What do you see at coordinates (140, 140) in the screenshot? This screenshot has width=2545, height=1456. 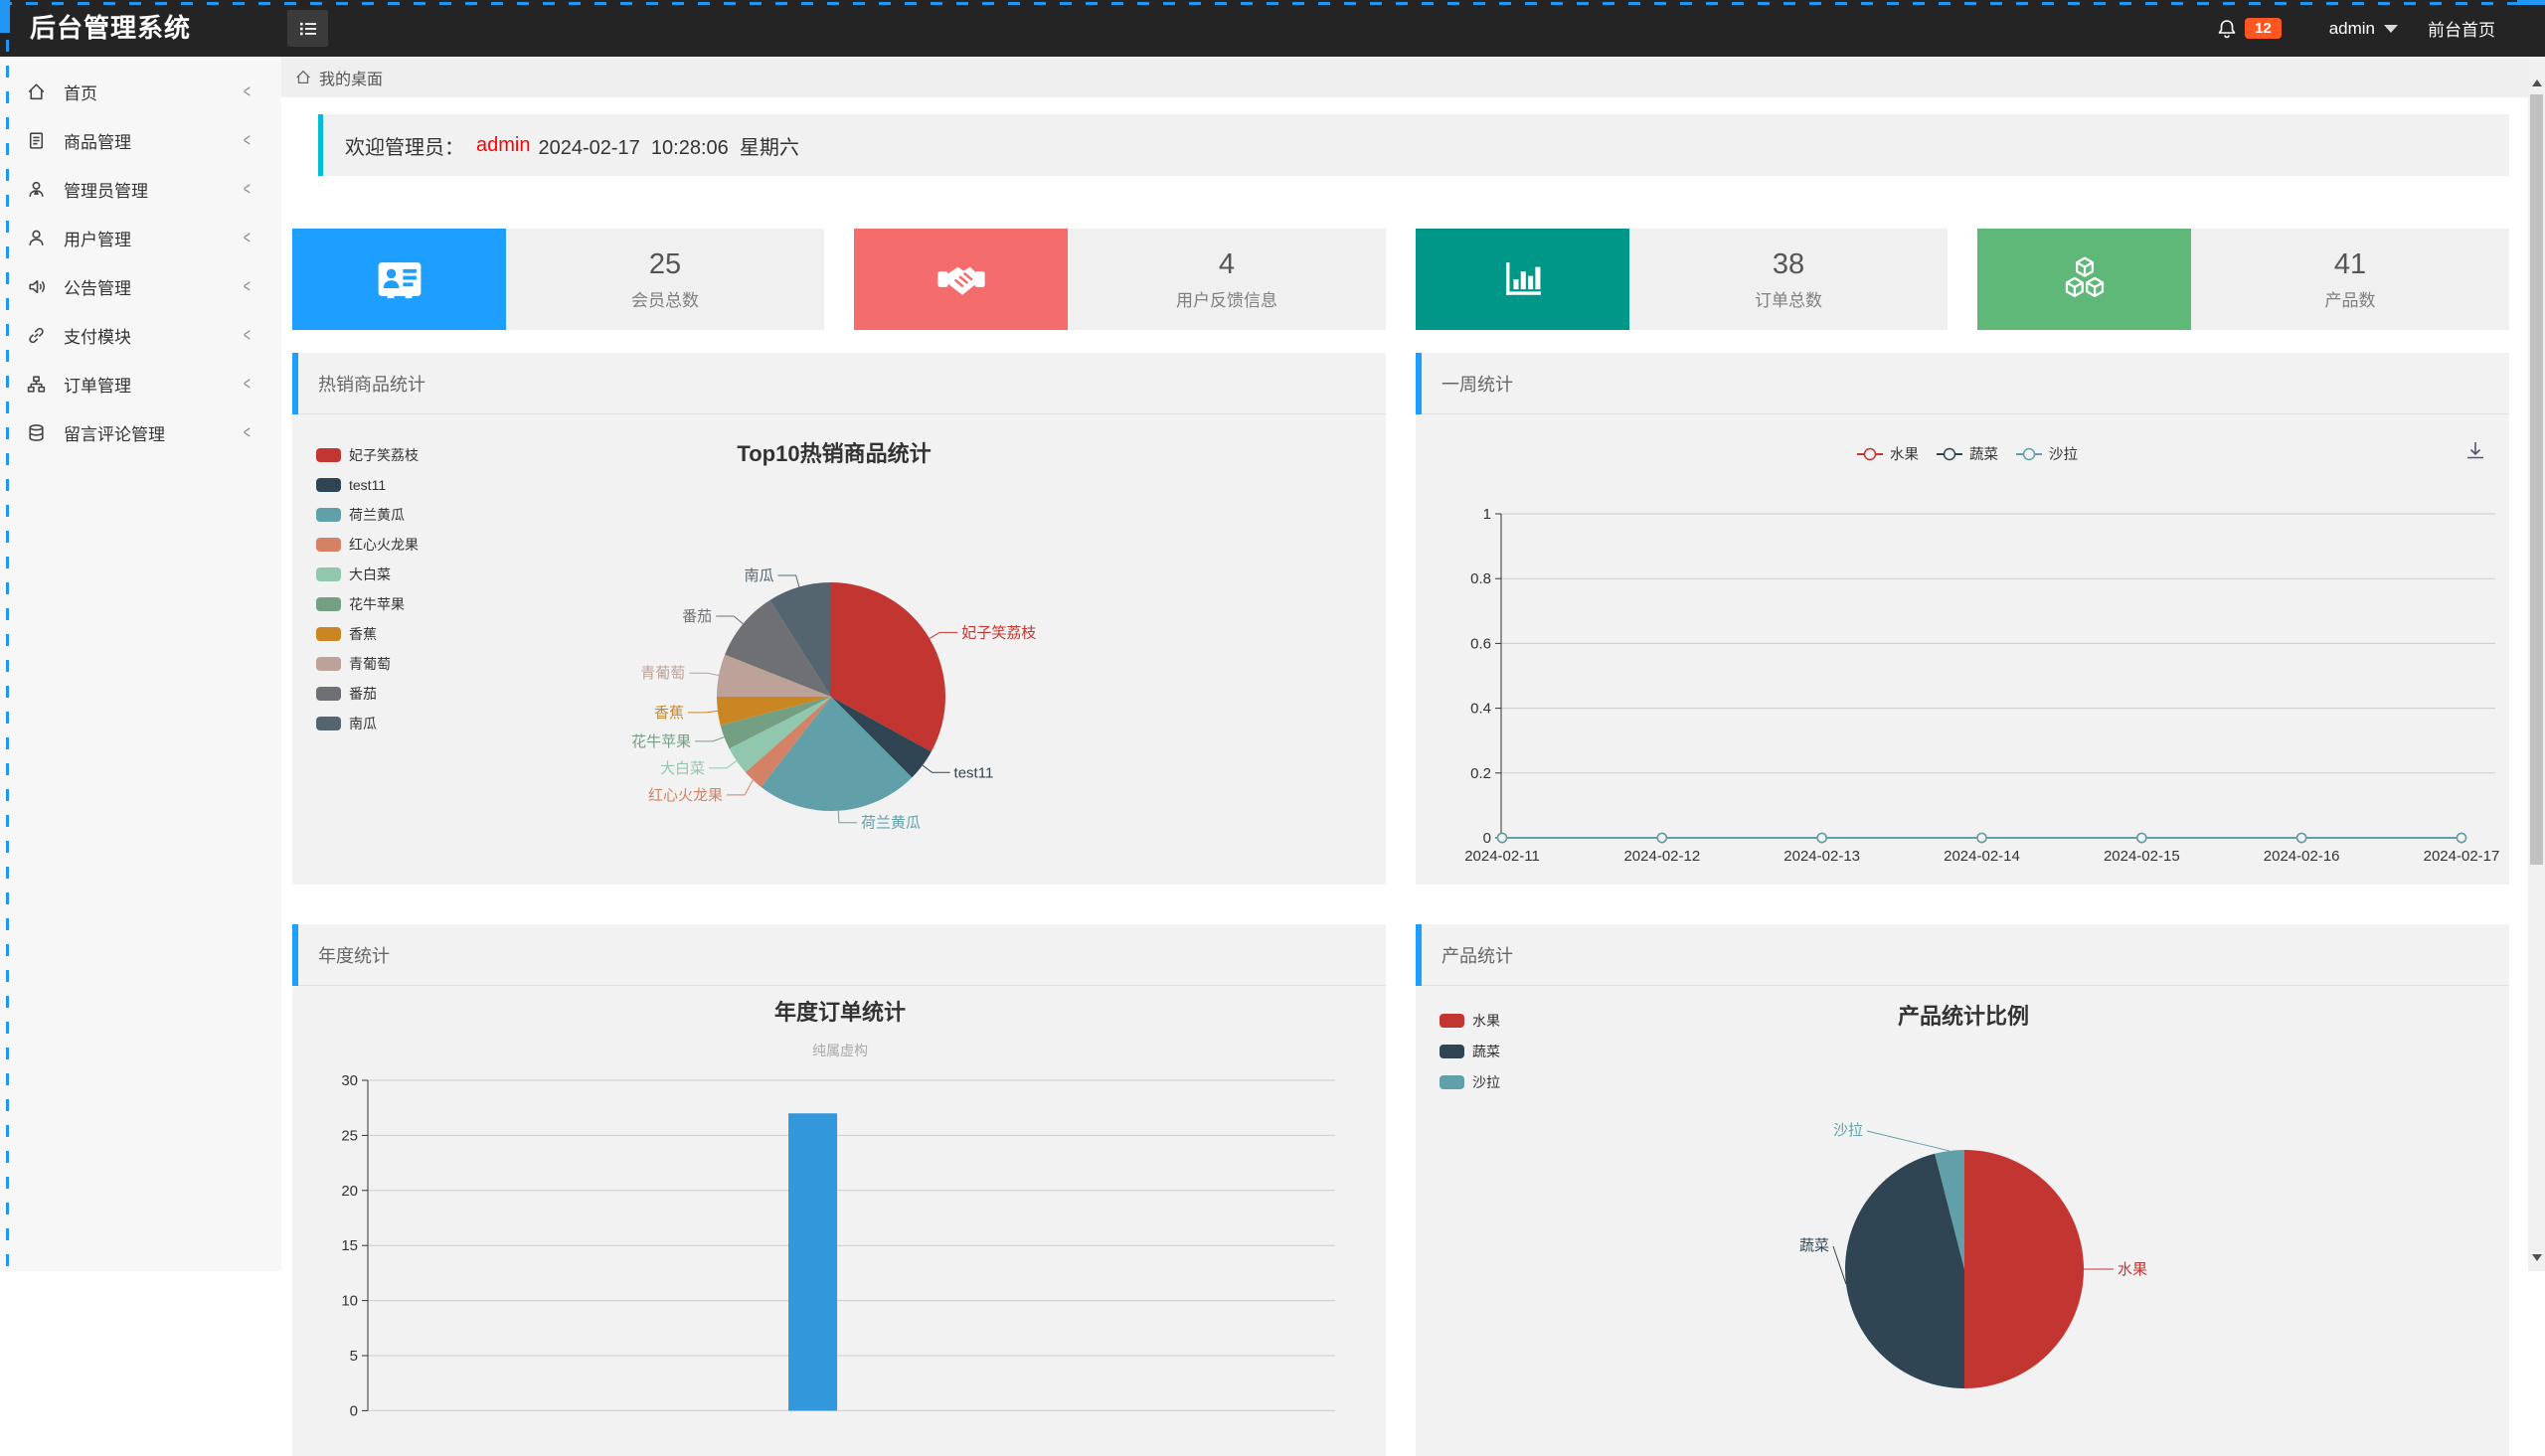 I see `sidebar-item-2: 商品管理 <` at bounding box center [140, 140].